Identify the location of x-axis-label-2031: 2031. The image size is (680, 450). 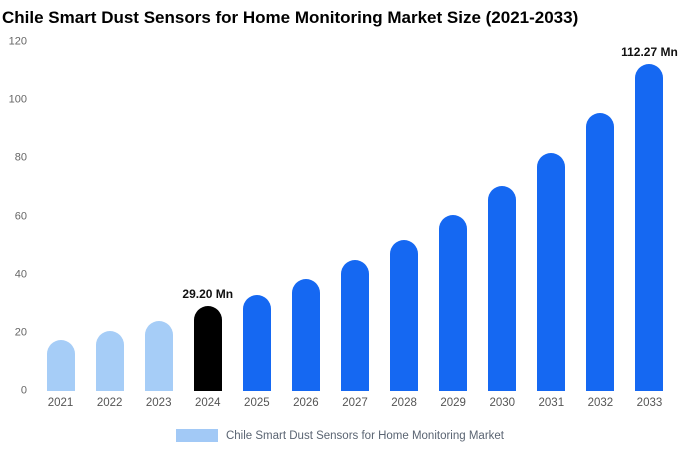
(551, 403).